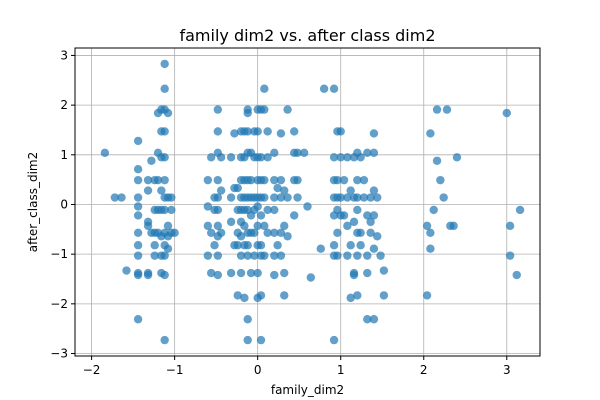 Image resolution: width=600 pixels, height=400 pixels. Describe the element at coordinates (59, 304) in the screenshot. I see `y-tick-label: −2` at that location.